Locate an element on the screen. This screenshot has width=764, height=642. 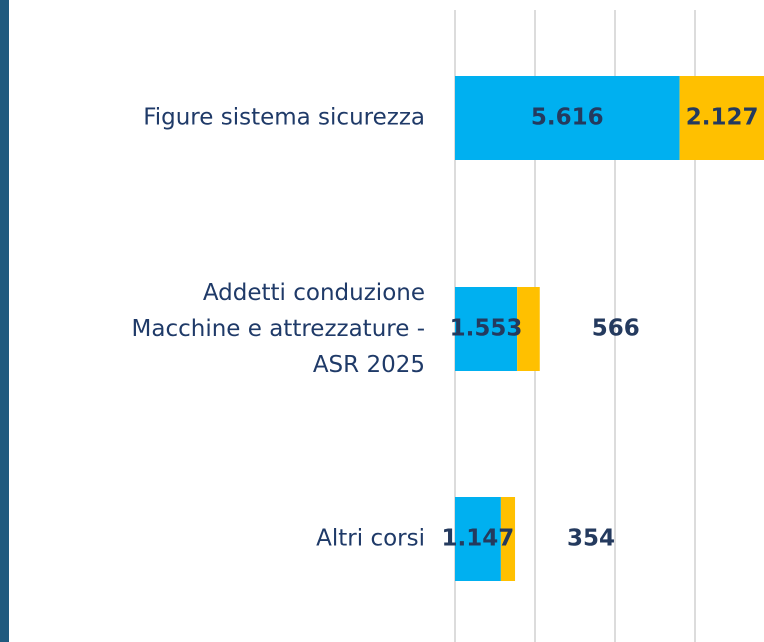
value-label: 354 is located at coordinates (591, 539).